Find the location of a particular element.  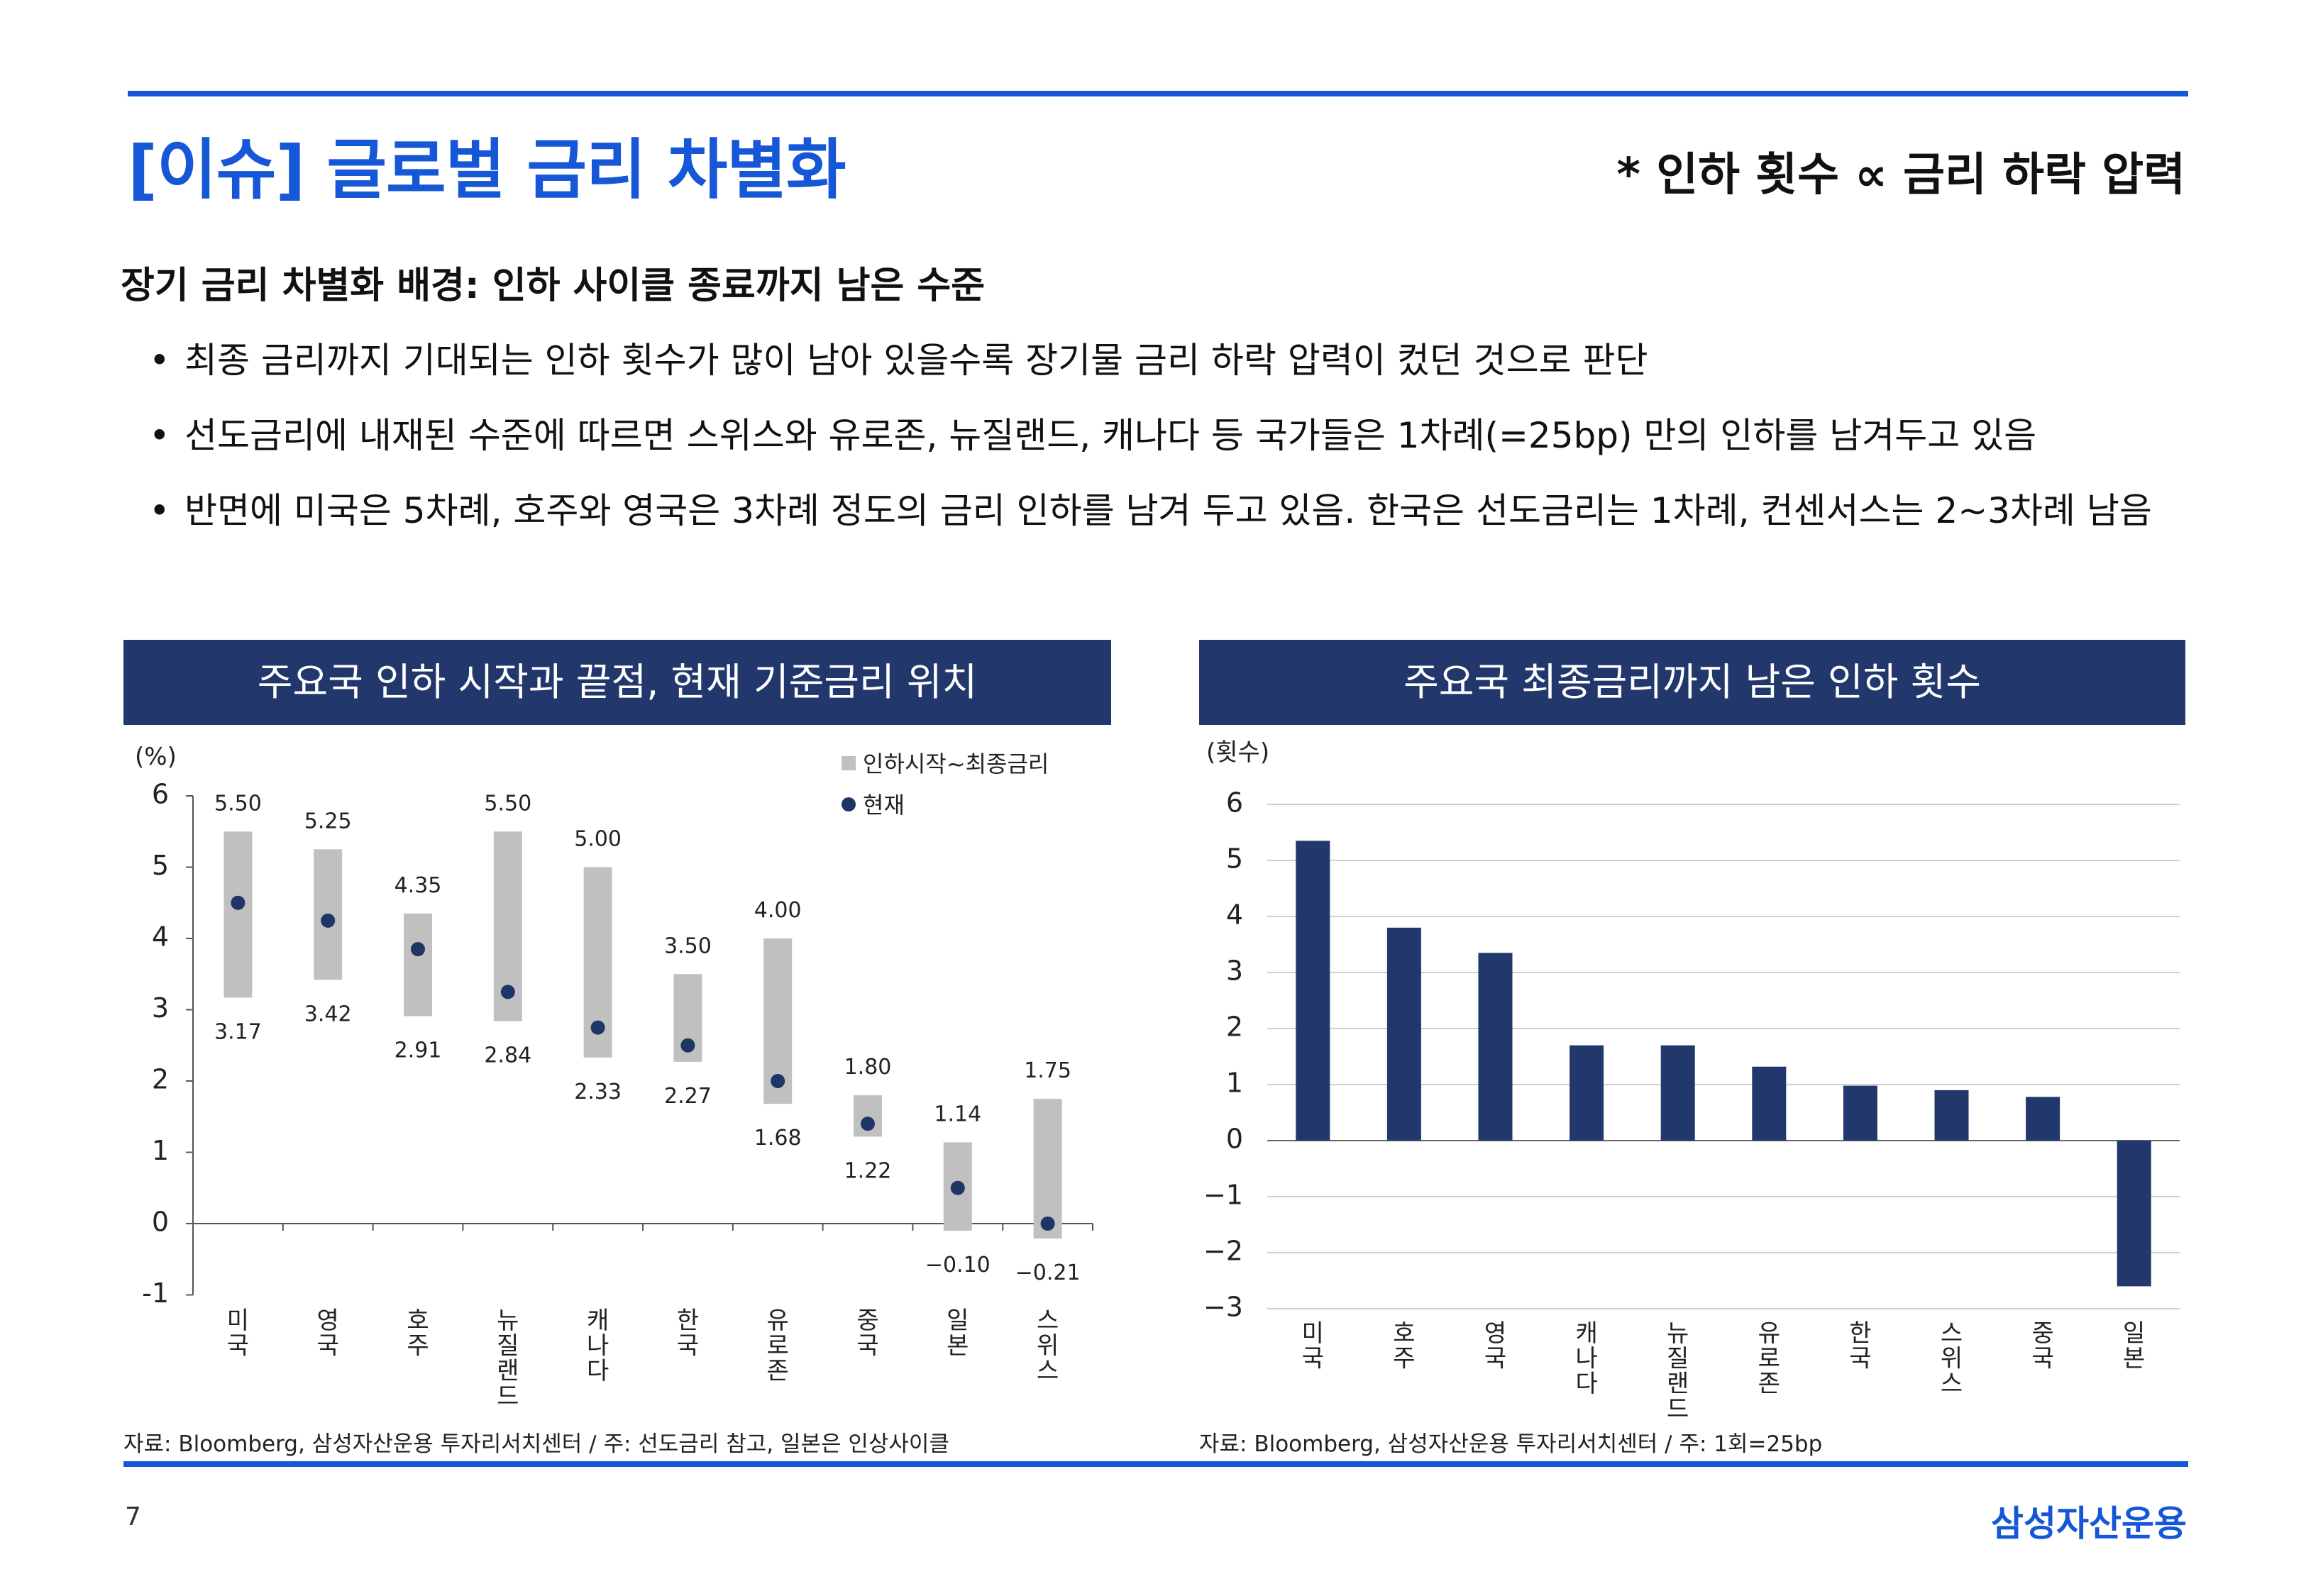

range-end-label: −0.10 is located at coordinates (958, 1265).